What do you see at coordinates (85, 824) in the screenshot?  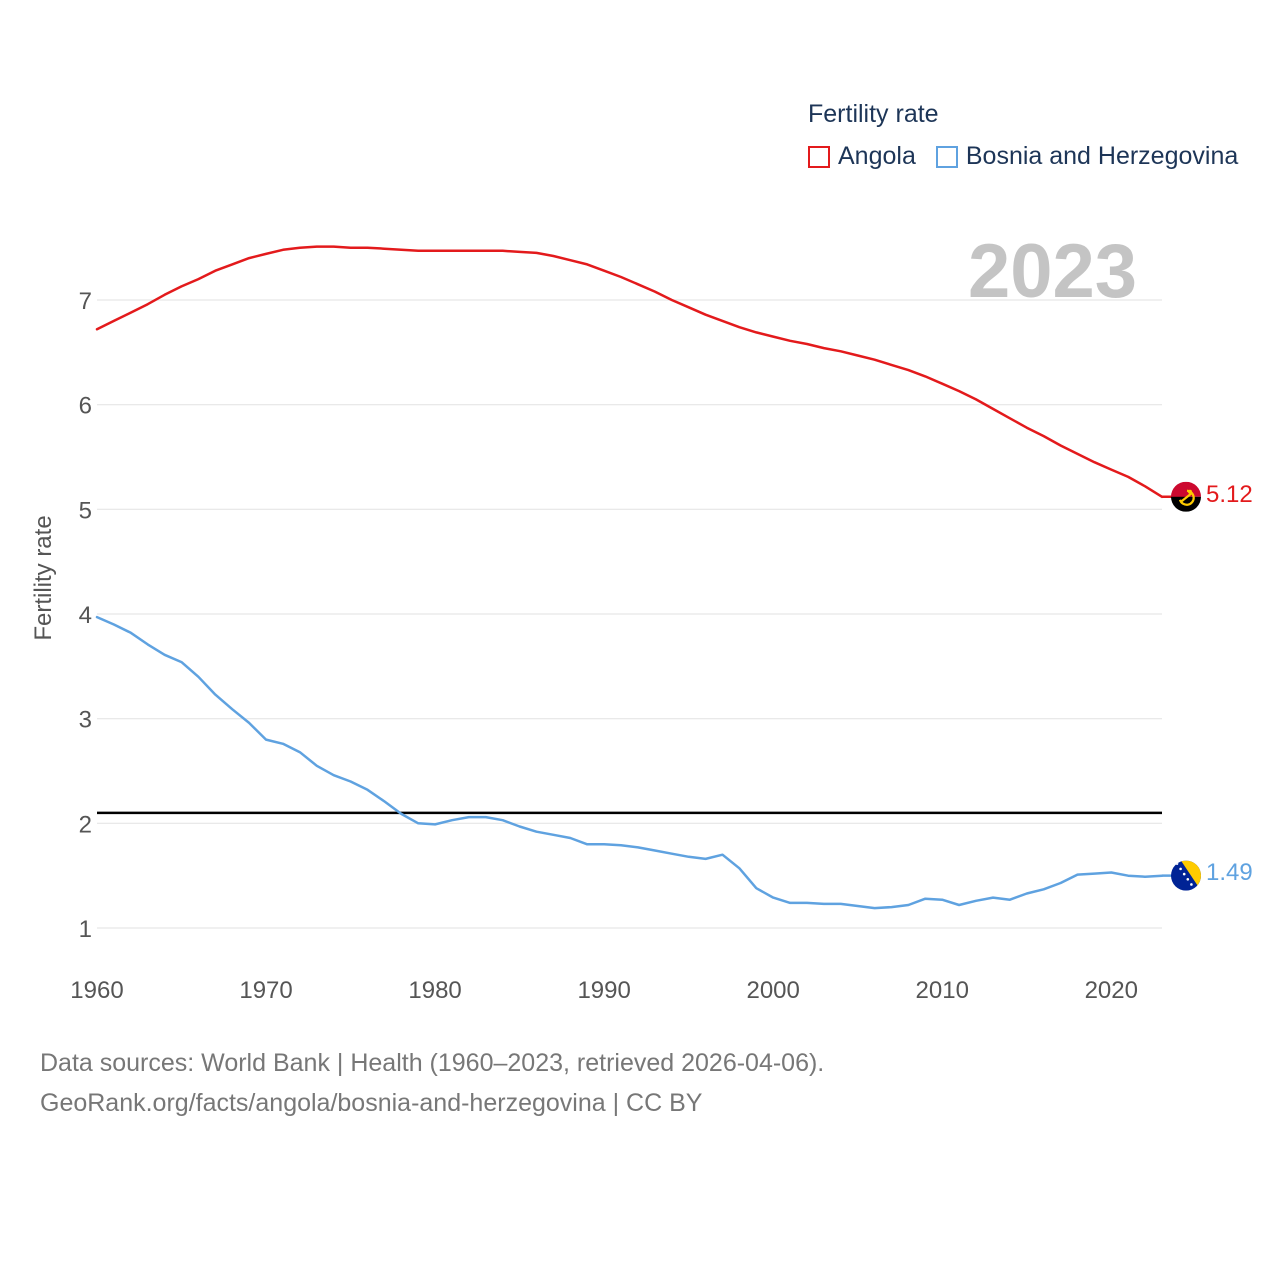 I see `y-tick-2: 2` at bounding box center [85, 824].